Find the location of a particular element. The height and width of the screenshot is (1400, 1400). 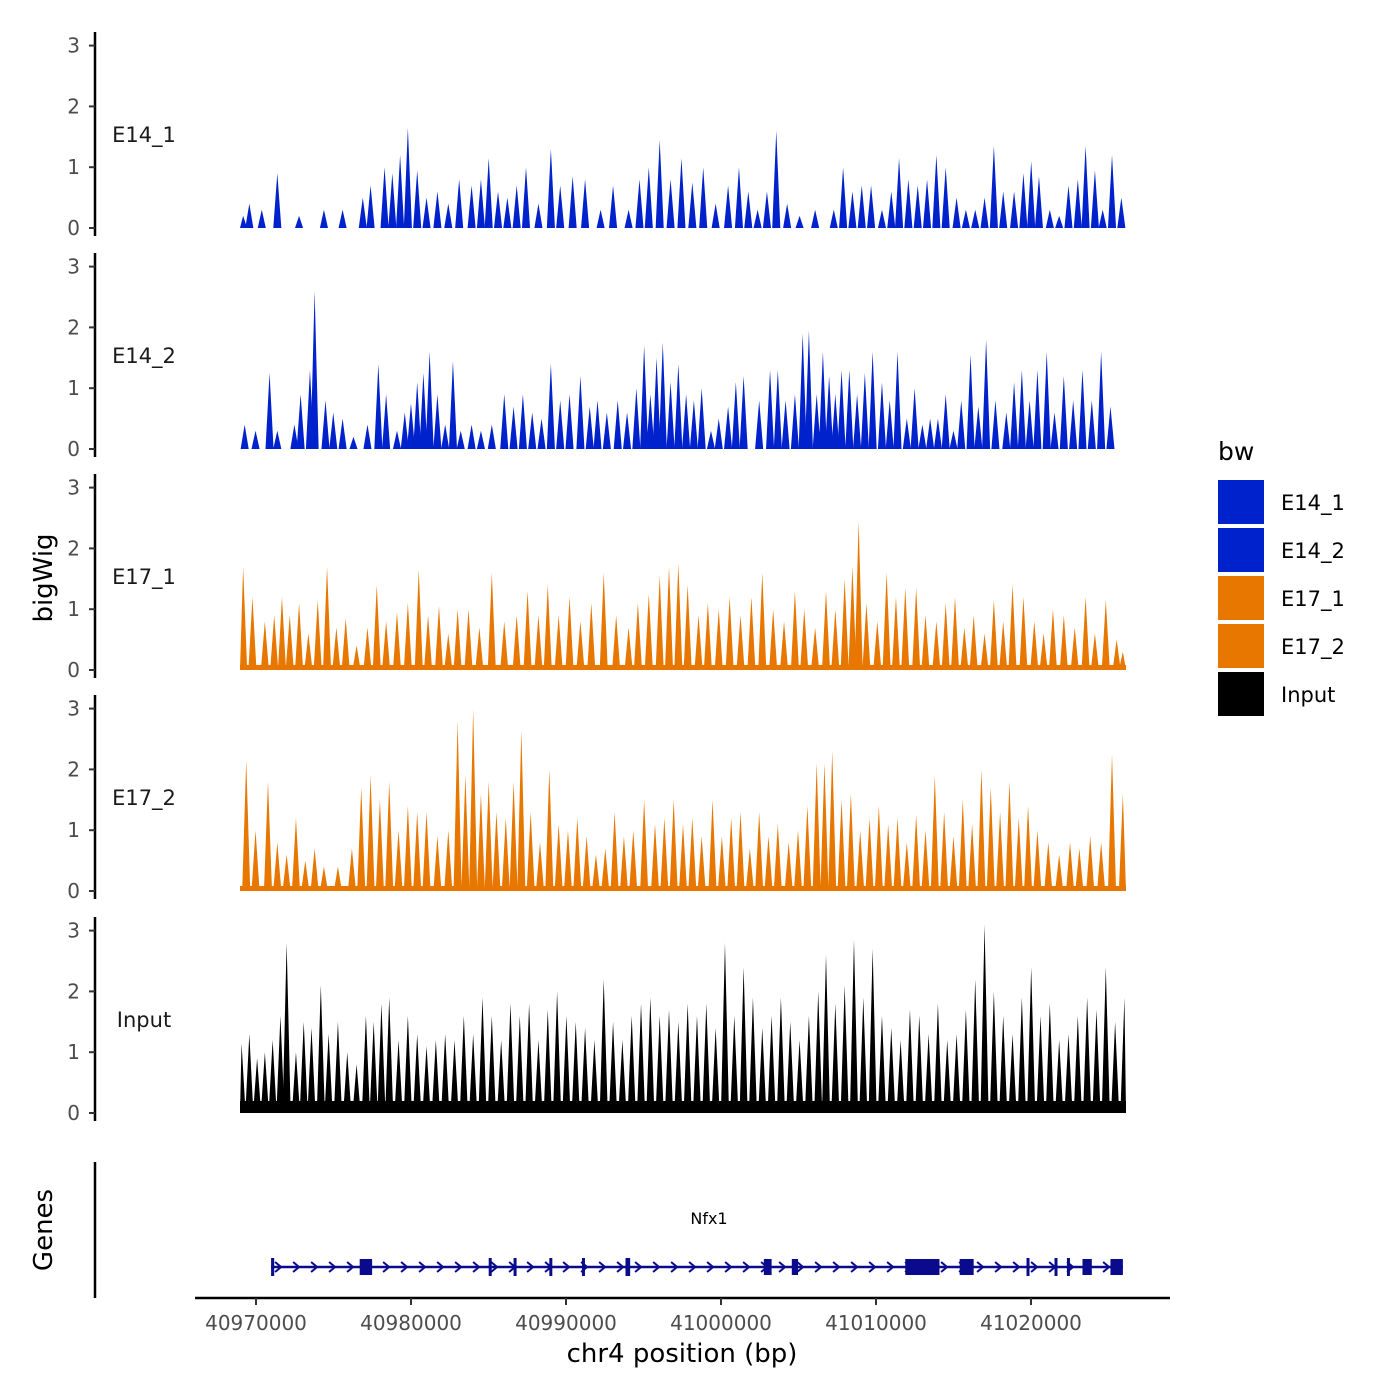

legend-label: E17_1 is located at coordinates (1313, 599).